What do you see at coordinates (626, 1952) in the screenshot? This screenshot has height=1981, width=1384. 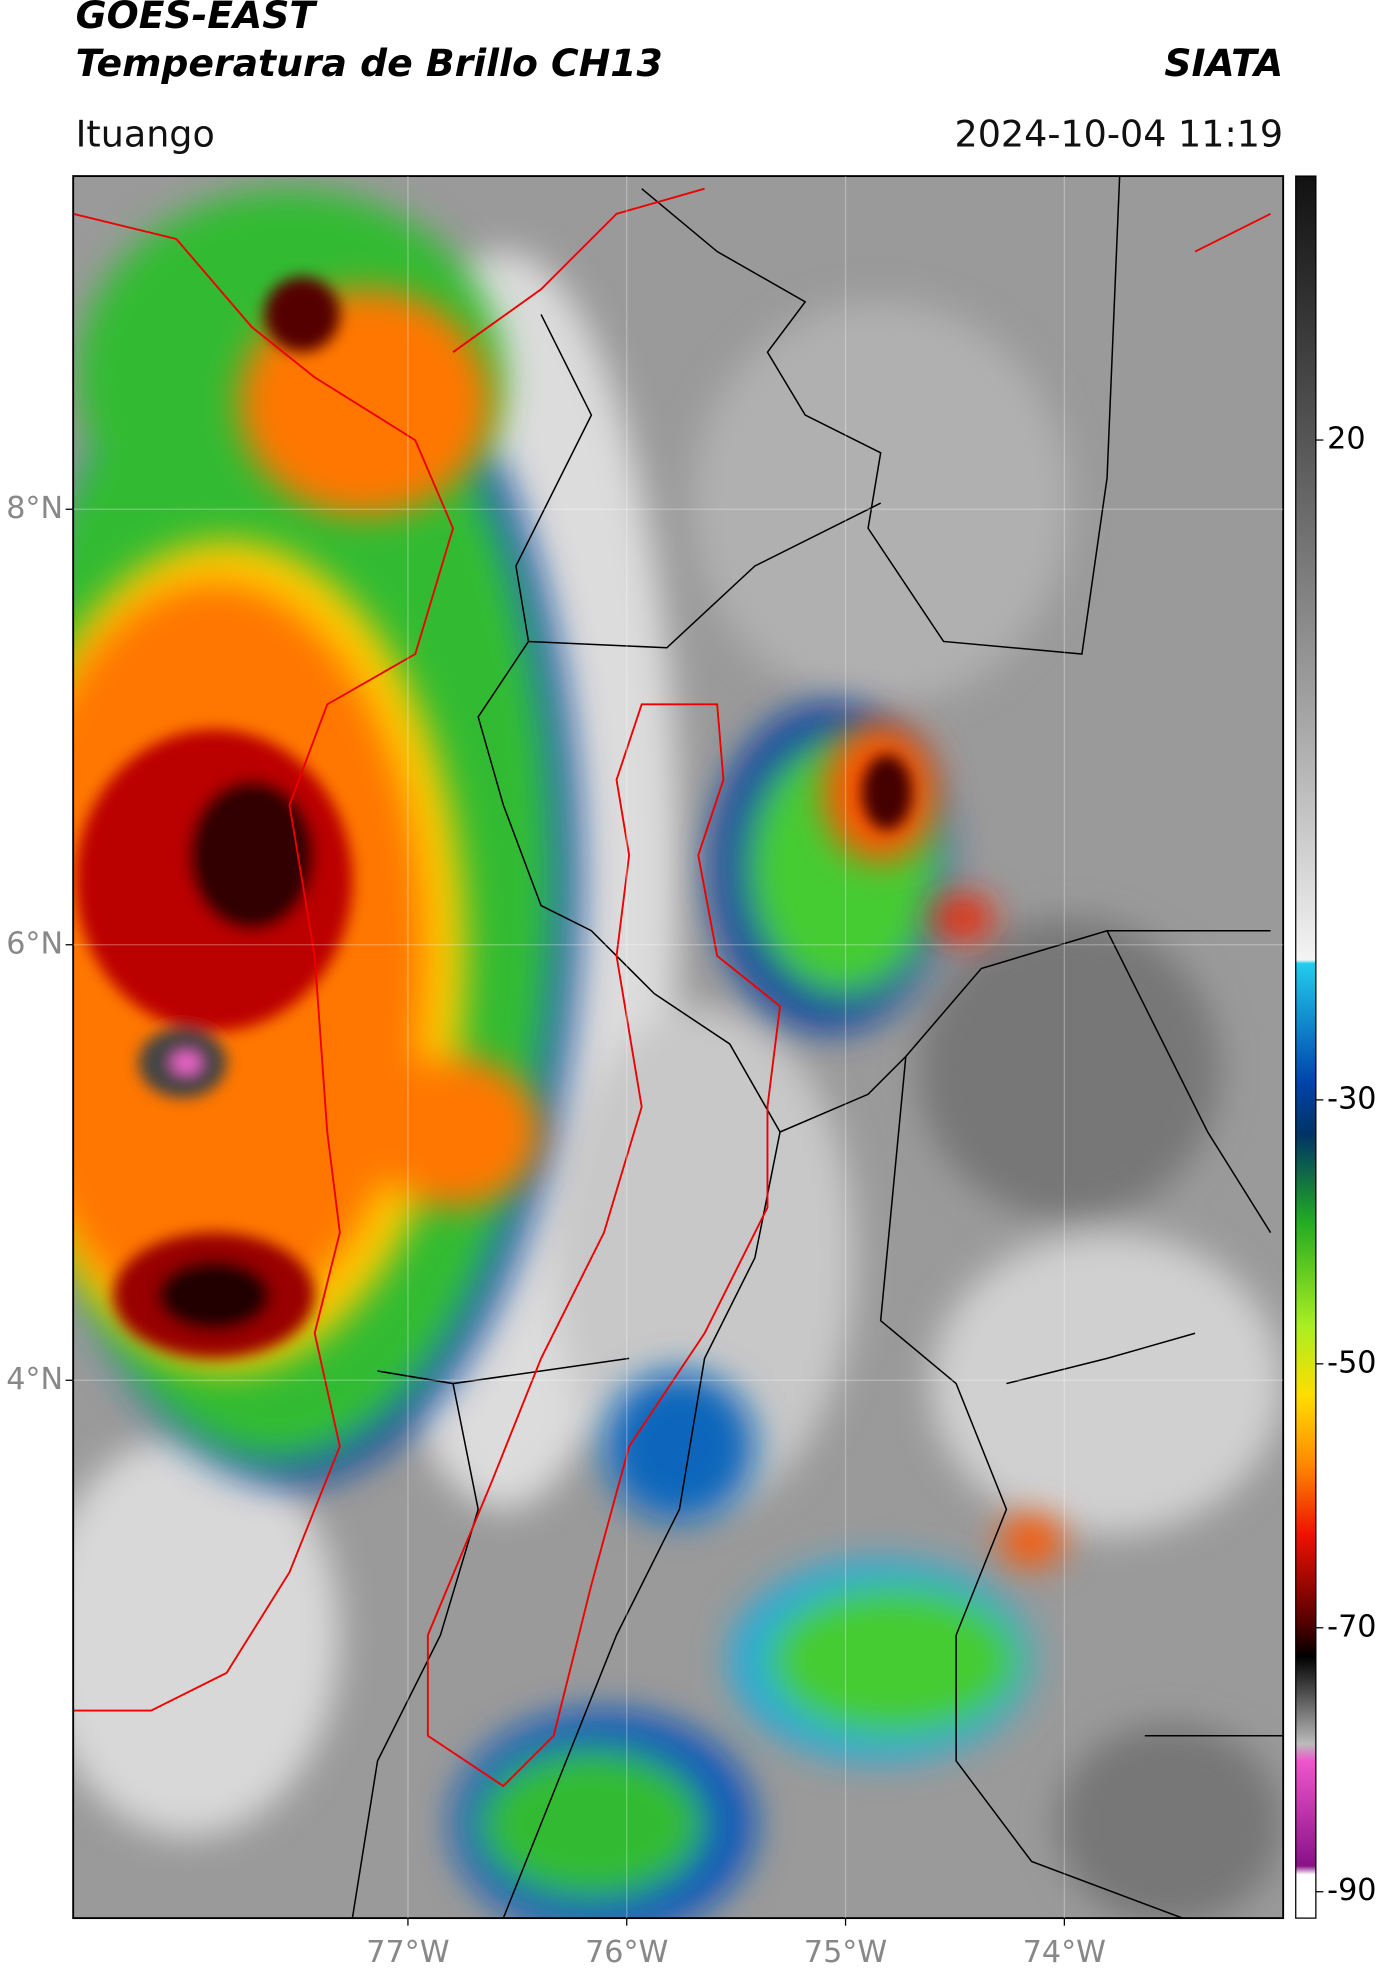 I see `lon-tick-label: 76°W` at bounding box center [626, 1952].